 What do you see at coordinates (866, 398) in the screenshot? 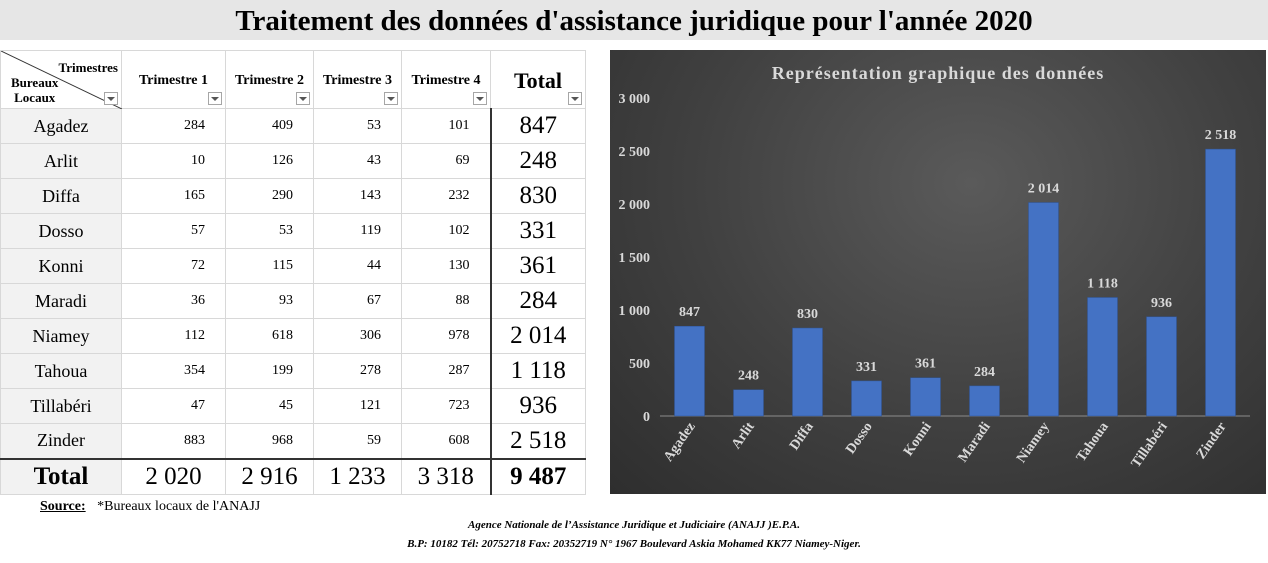
I see `bar-dosso` at bounding box center [866, 398].